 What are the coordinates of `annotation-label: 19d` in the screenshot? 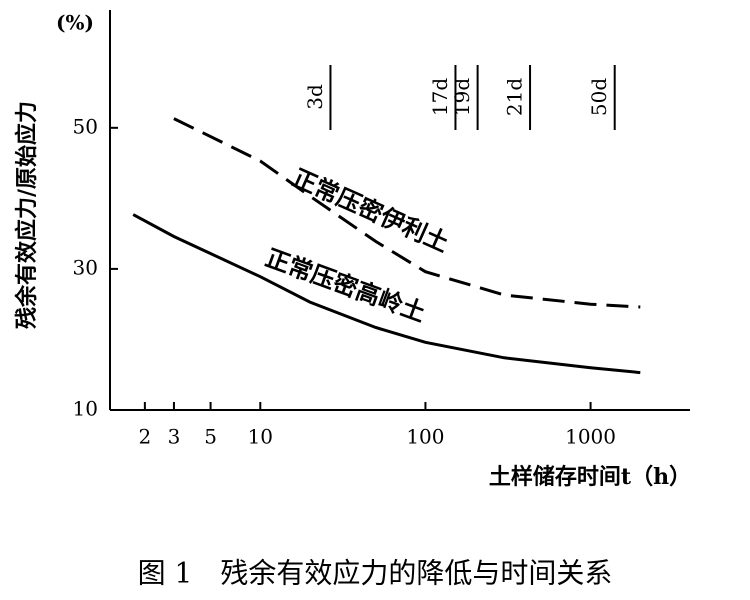 It's located at (462, 97).